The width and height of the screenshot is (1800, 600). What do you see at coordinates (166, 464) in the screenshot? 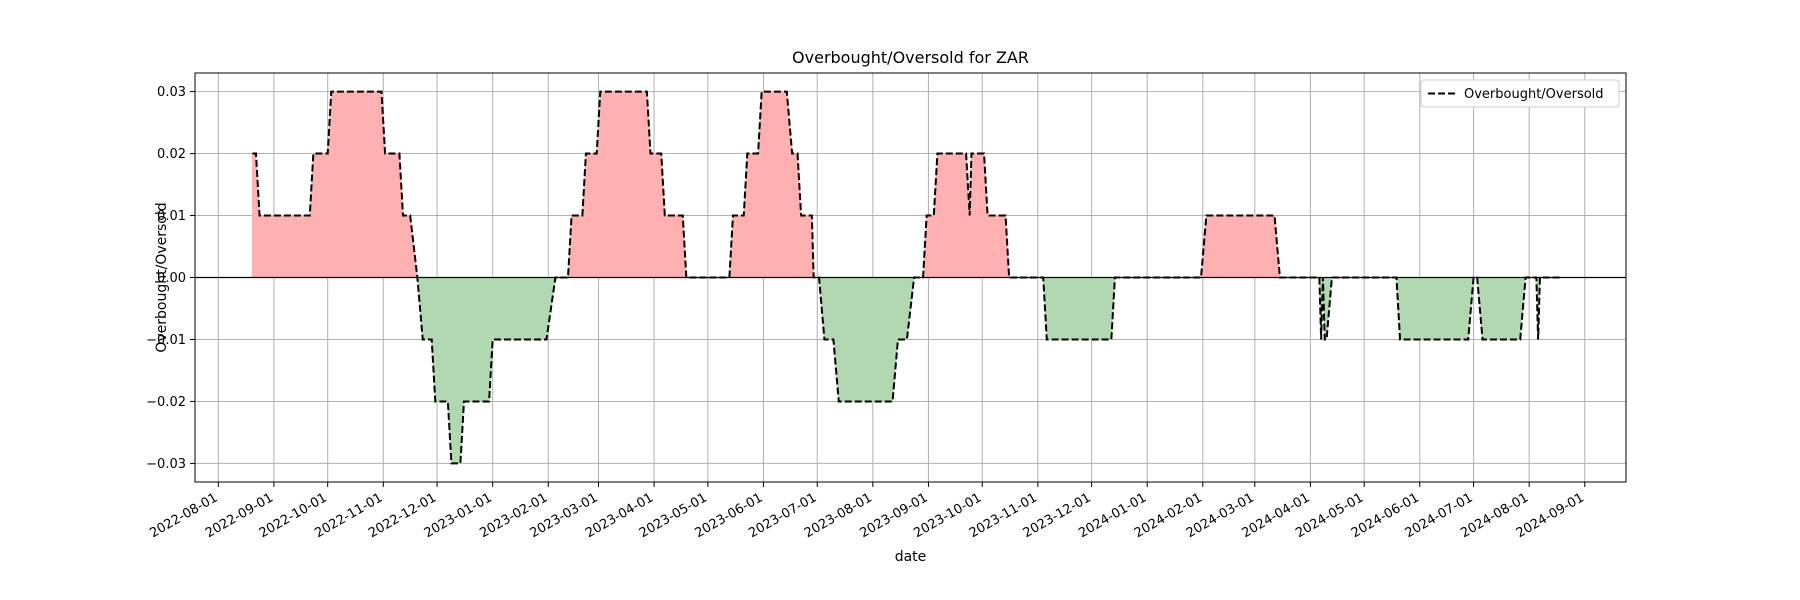
I see `y-tick-label: −0.03` at bounding box center [166, 464].